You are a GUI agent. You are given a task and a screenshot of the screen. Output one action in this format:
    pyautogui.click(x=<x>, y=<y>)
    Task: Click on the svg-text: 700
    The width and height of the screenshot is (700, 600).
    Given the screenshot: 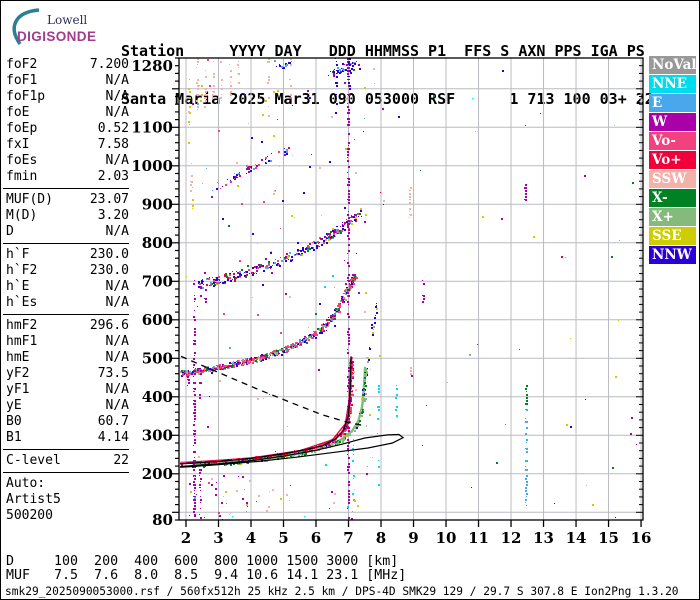 What is the action you would take?
    pyautogui.click(x=157, y=281)
    